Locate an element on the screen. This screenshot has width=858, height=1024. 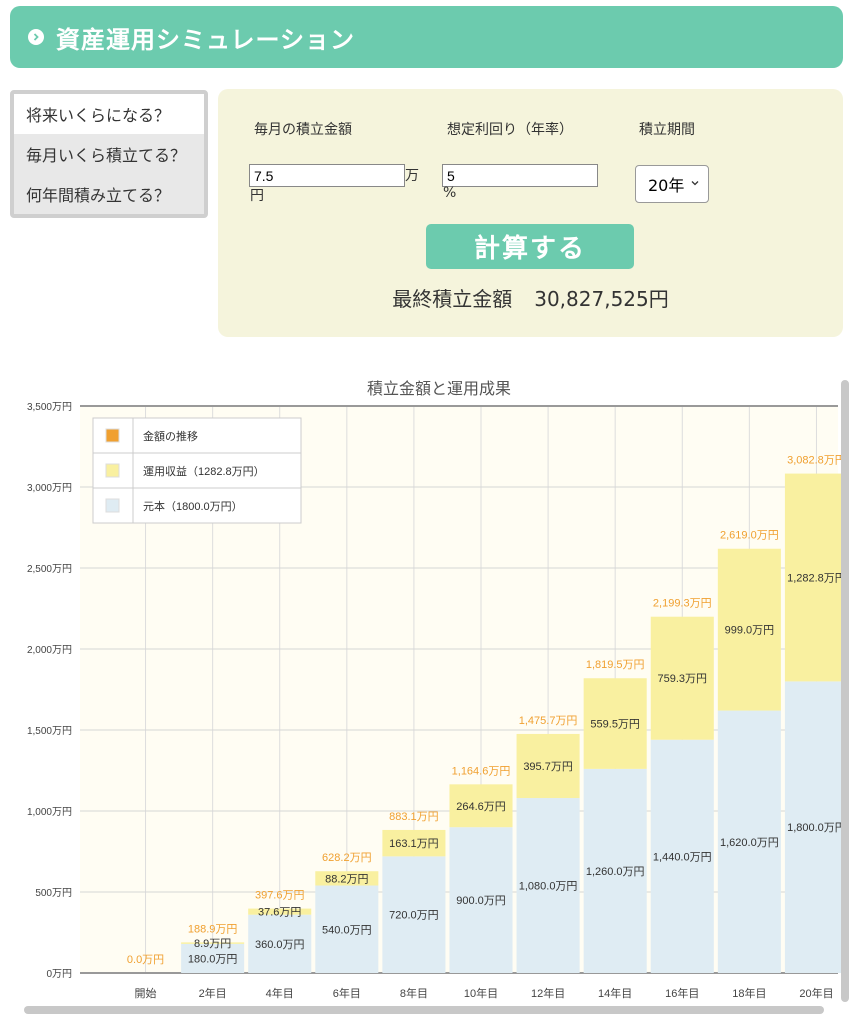
y-tick-label: 2,000万円 is located at coordinates (49, 650).